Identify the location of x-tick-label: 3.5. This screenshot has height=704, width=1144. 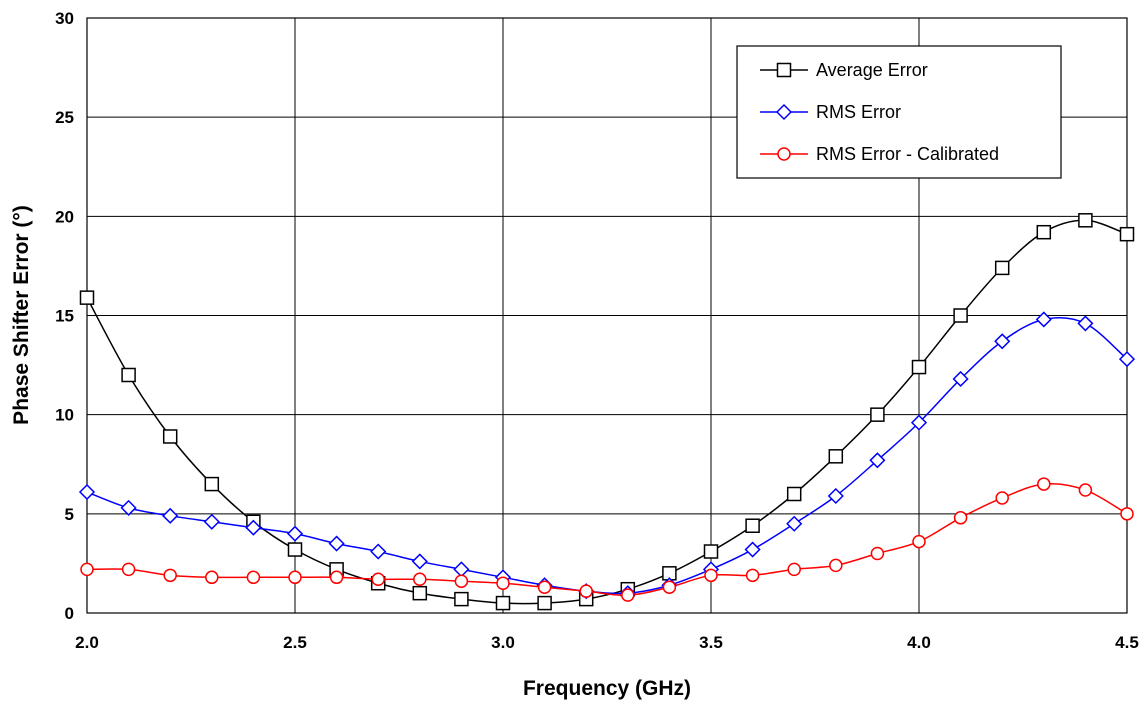
(711, 642).